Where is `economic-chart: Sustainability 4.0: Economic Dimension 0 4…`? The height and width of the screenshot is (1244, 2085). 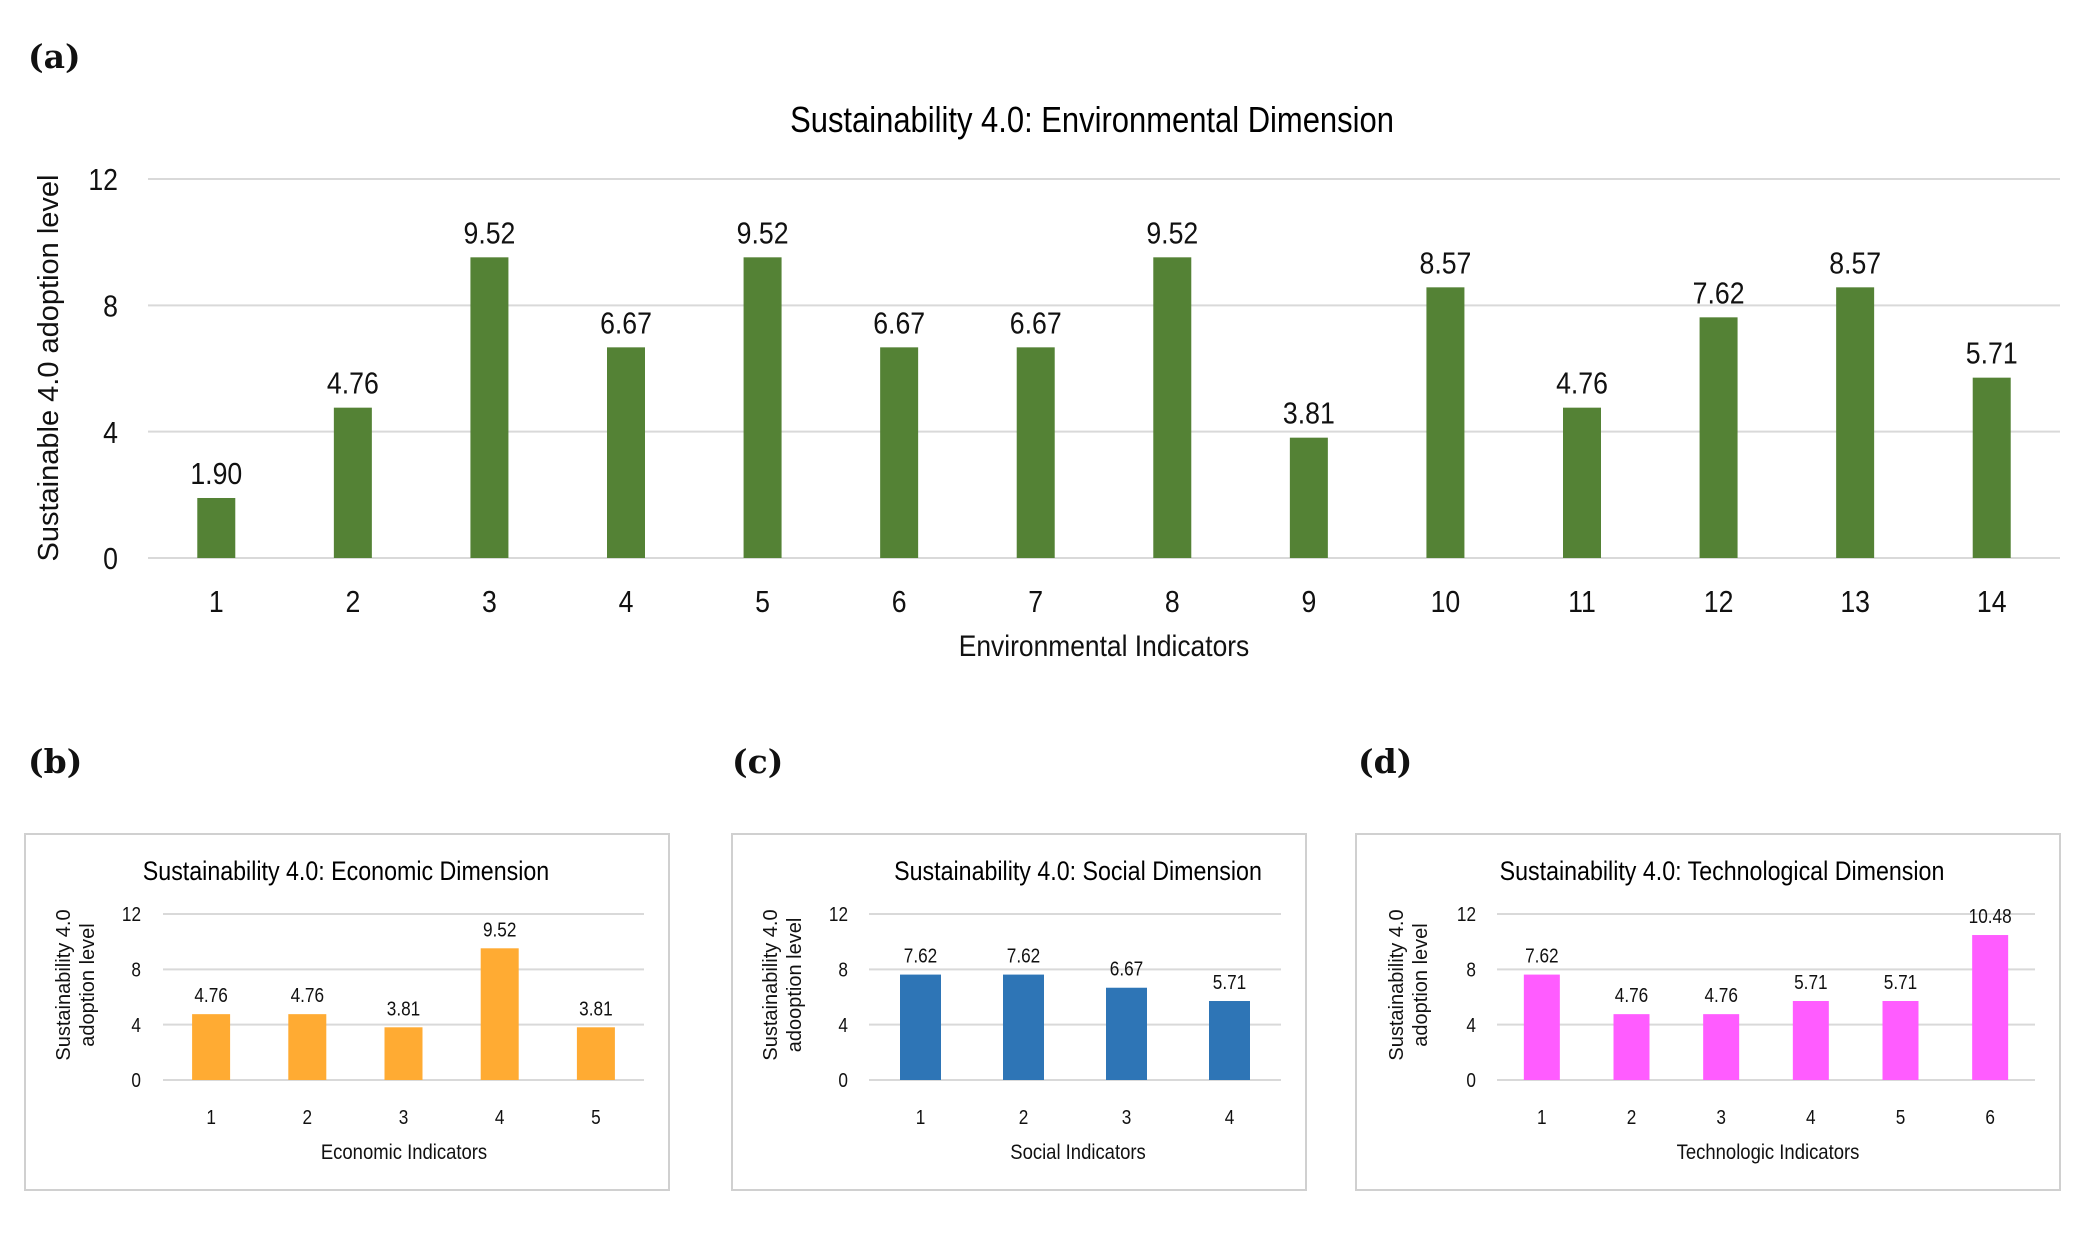 economic-chart: Sustainability 4.0: Economic Dimension 0 4… is located at coordinates (347, 1012).